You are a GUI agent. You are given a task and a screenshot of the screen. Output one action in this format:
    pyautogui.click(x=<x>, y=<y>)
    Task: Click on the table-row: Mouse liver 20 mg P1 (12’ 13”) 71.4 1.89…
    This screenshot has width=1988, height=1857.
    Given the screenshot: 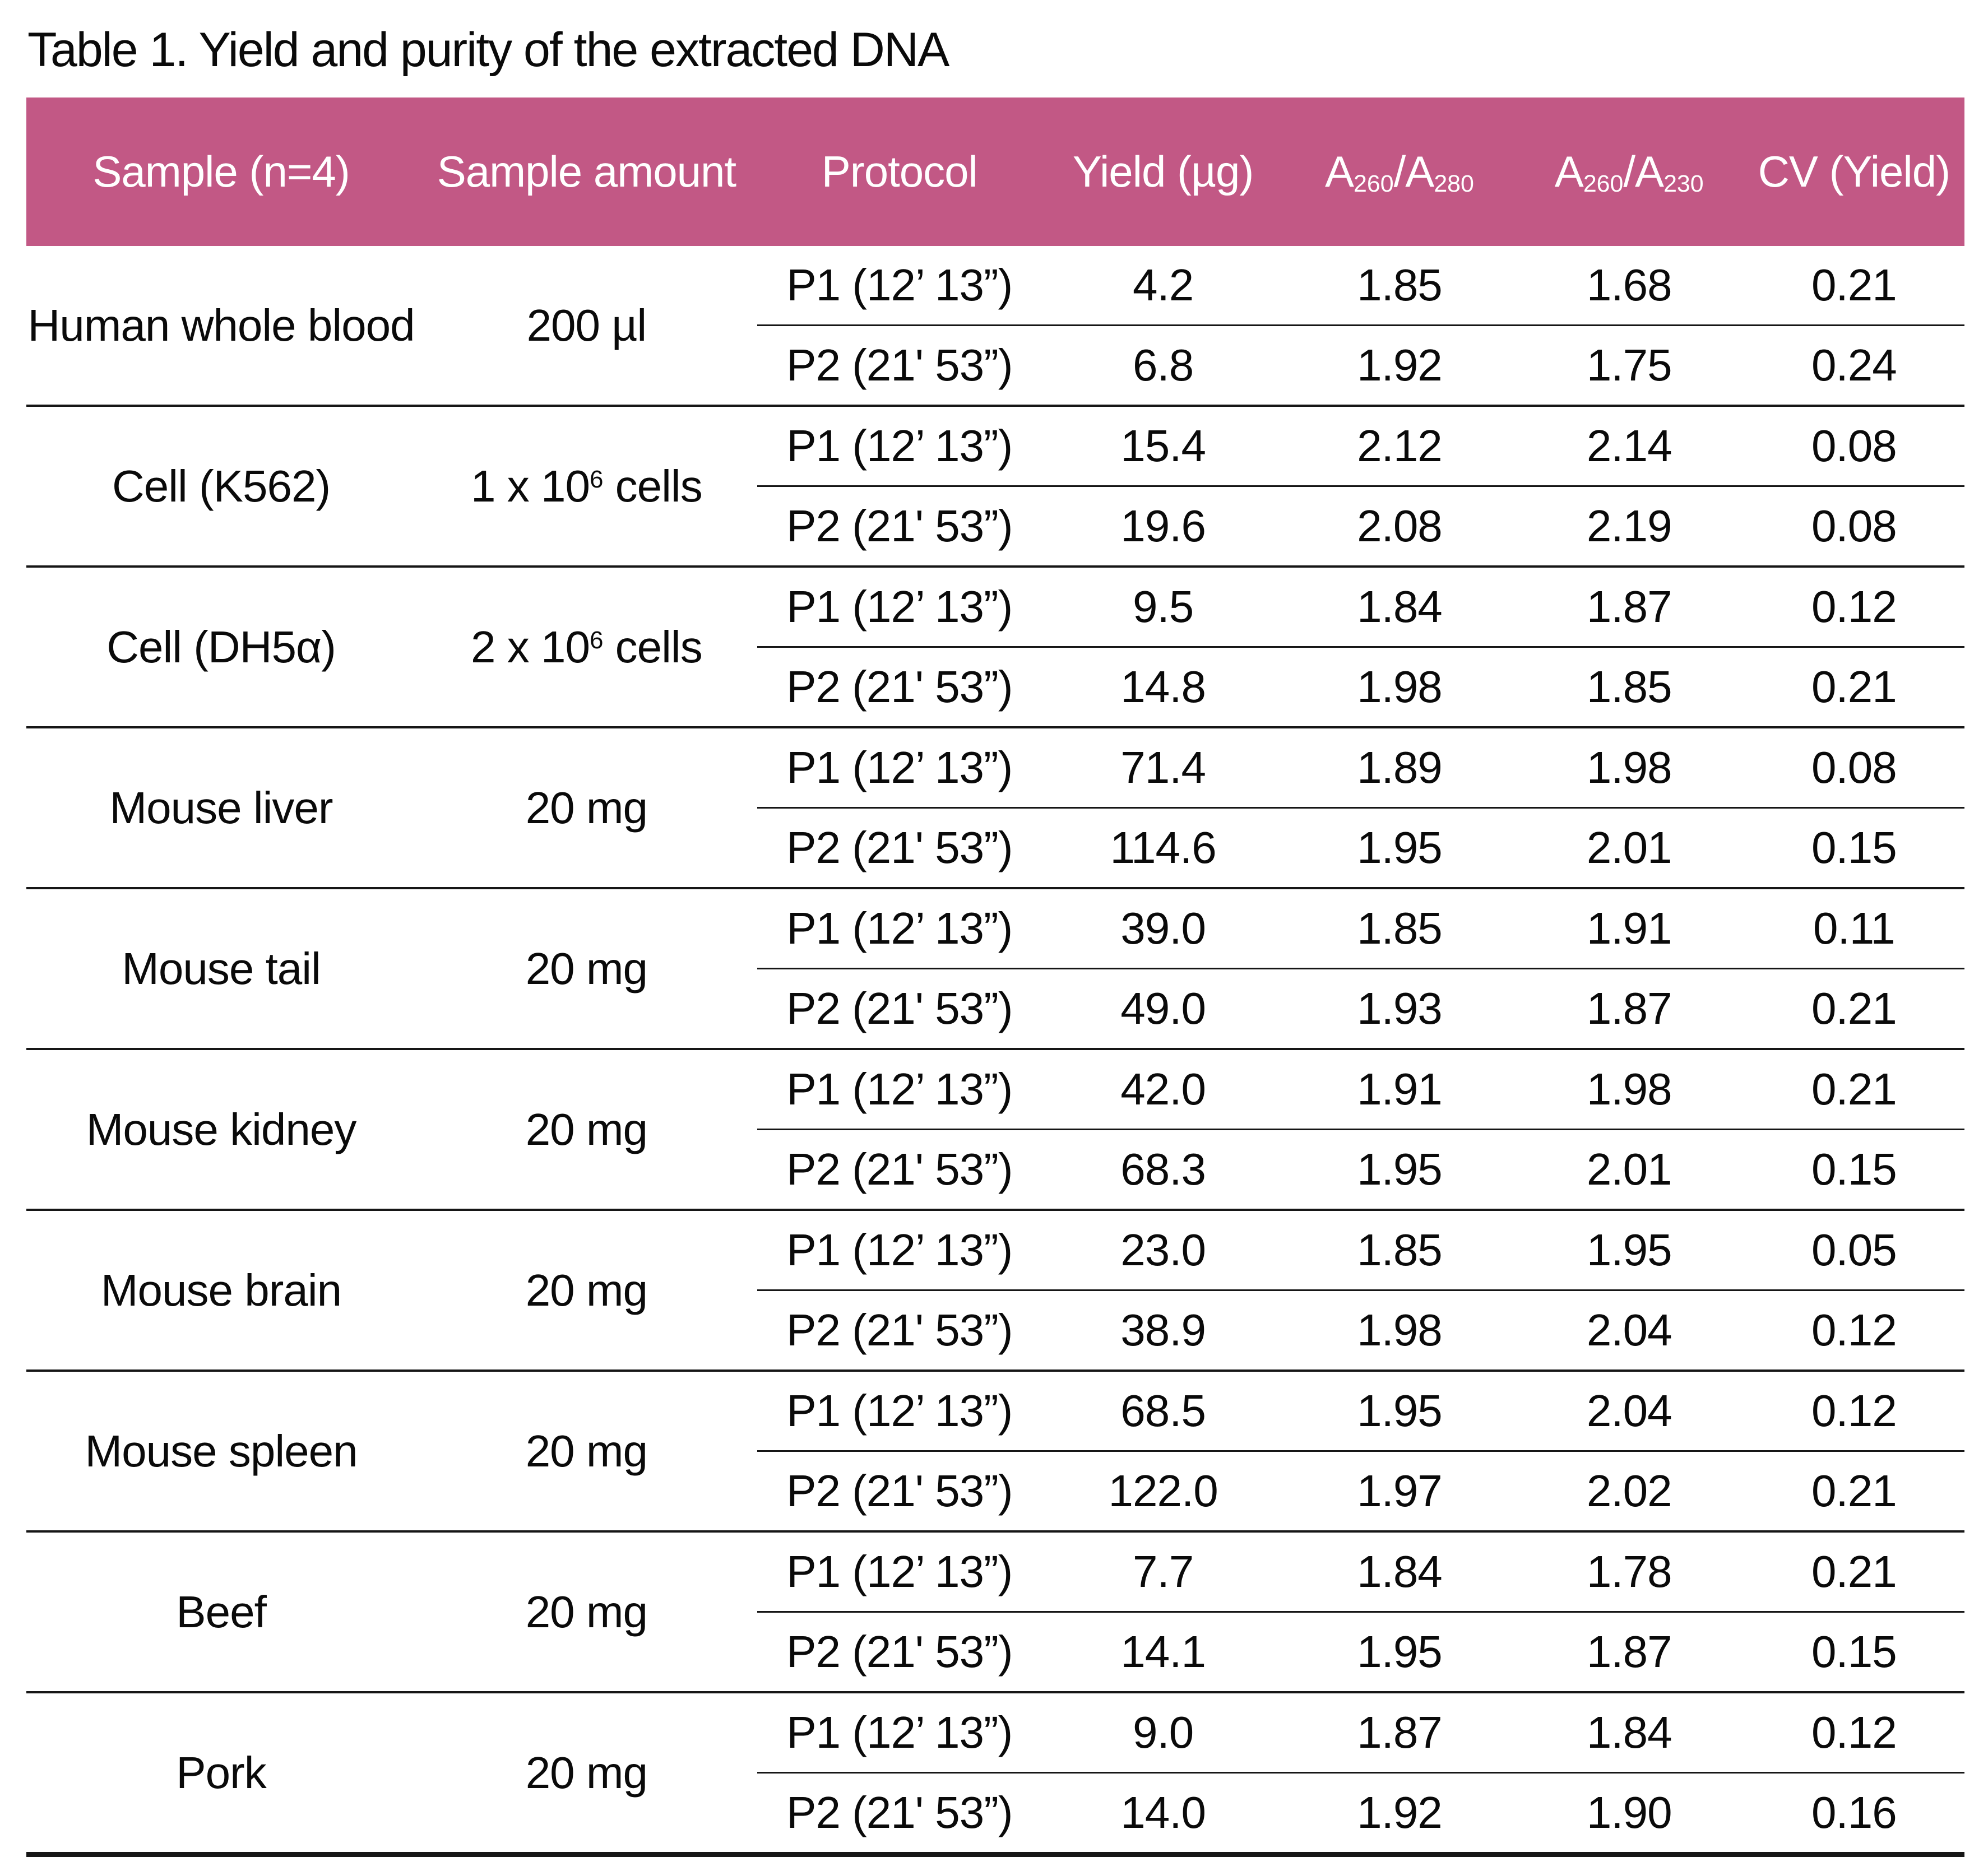 What is the action you would take?
    pyautogui.click(x=995, y=808)
    